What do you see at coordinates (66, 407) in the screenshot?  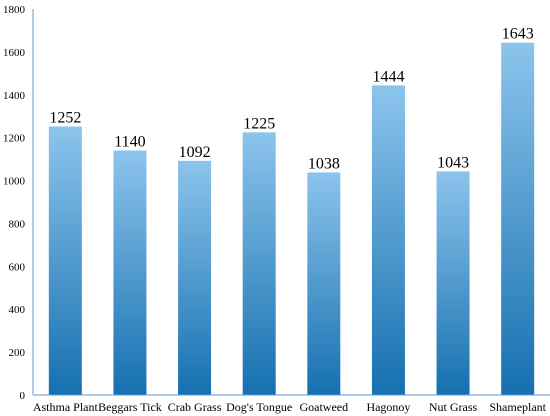 I see `x-tick-label: Asthma Plant` at bounding box center [66, 407].